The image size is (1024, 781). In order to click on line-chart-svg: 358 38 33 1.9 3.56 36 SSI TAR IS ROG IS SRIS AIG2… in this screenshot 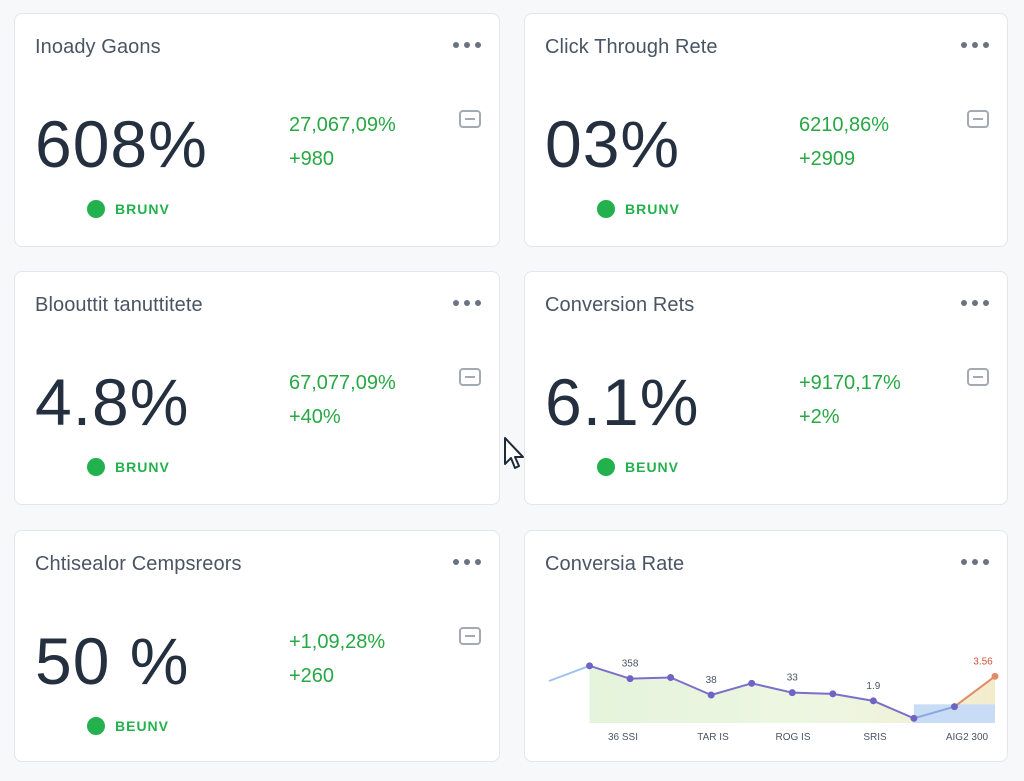, I will do `click(773, 699)`.